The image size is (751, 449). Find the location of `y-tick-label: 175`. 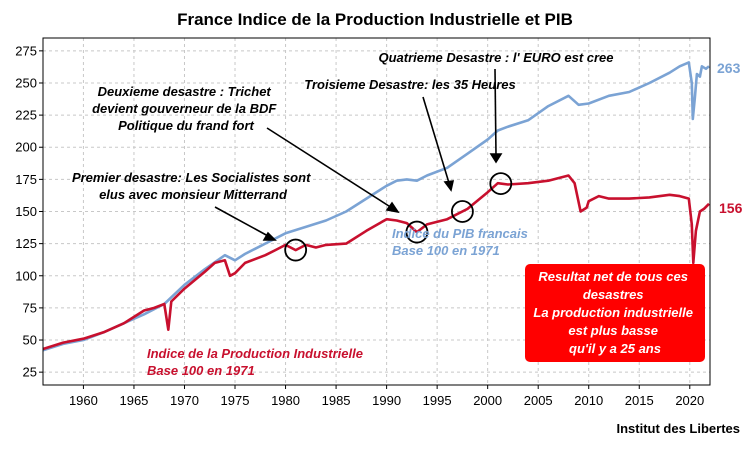

y-tick-label: 175 is located at coordinates (26, 179).